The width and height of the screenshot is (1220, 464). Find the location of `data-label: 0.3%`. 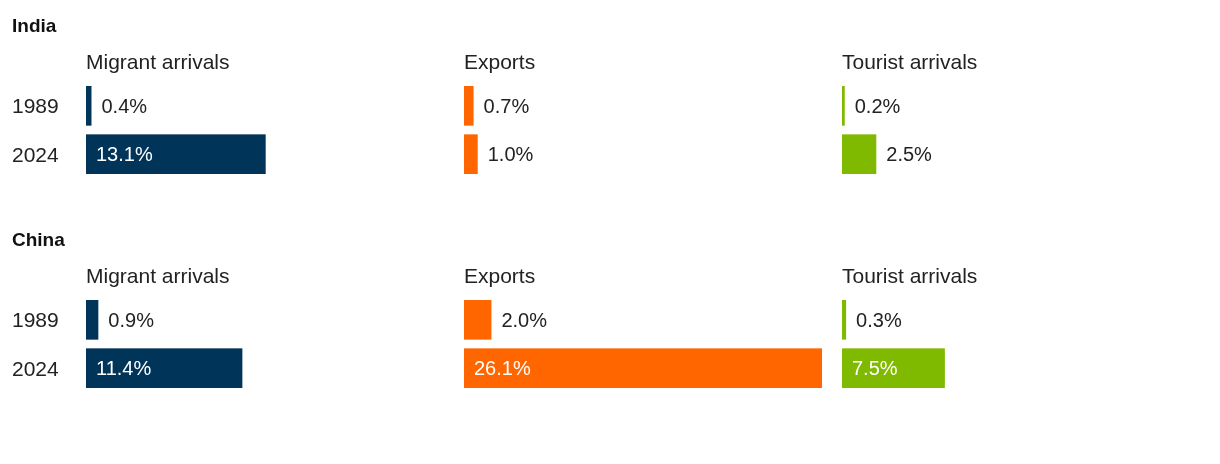

data-label: 0.3% is located at coordinates (879, 319).